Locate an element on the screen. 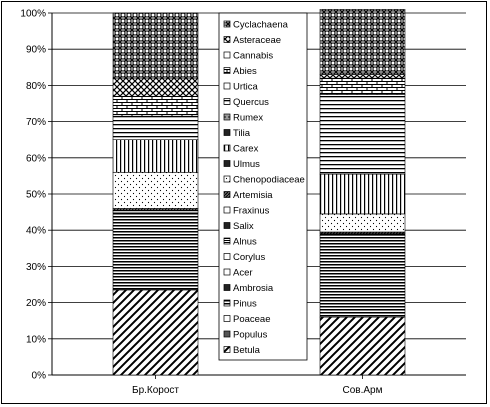  y-tick-label: 20% is located at coordinates (36, 303).